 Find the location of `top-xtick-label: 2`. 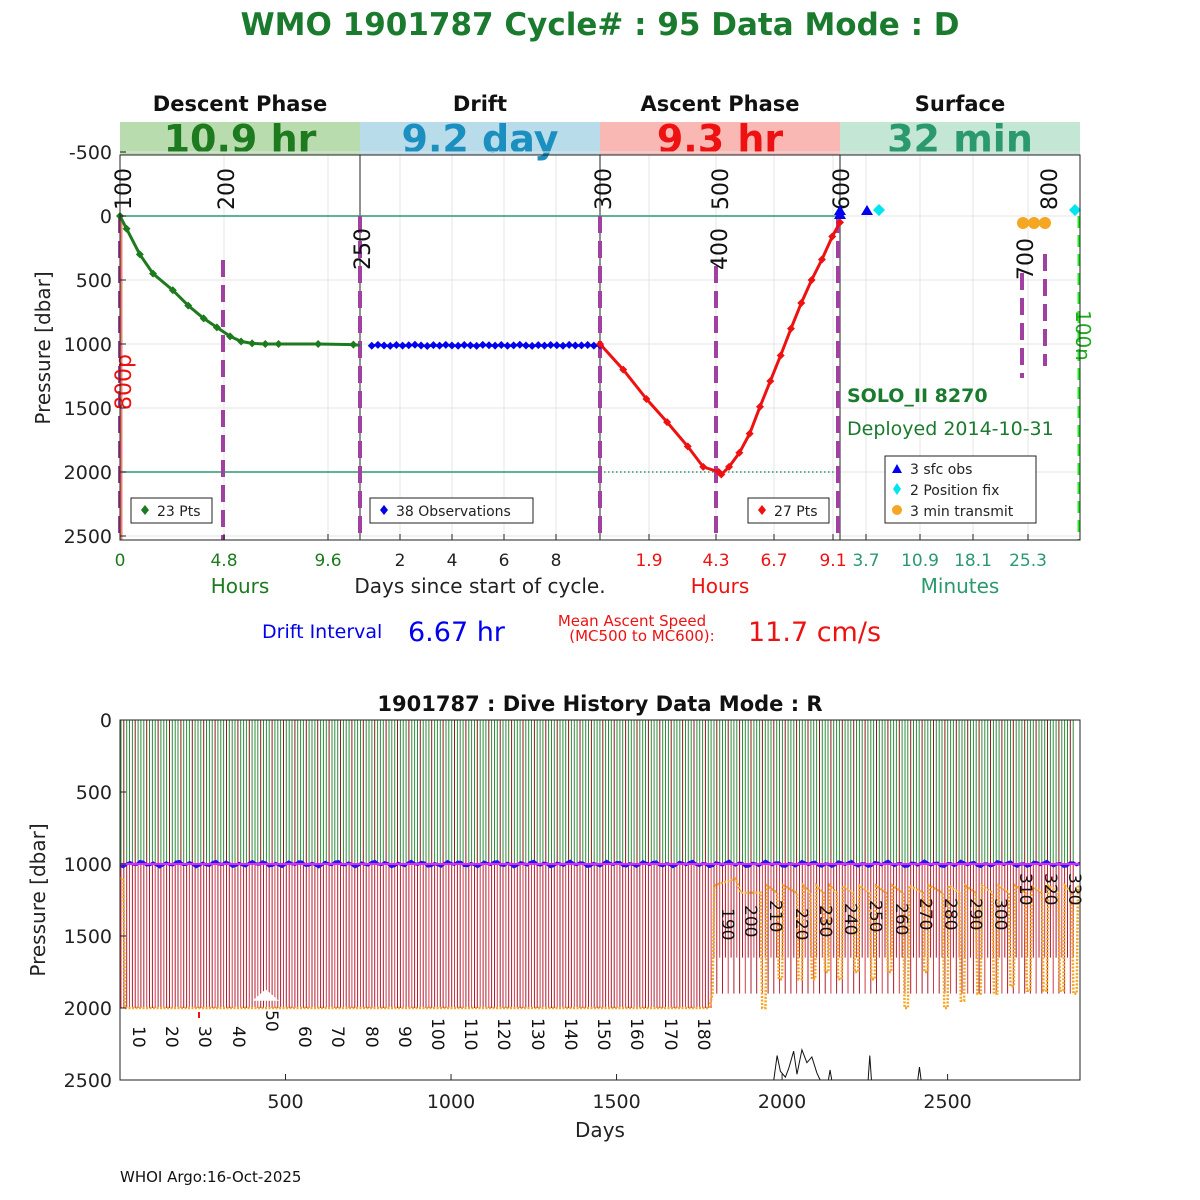

top-xtick-label: 2 is located at coordinates (400, 561).